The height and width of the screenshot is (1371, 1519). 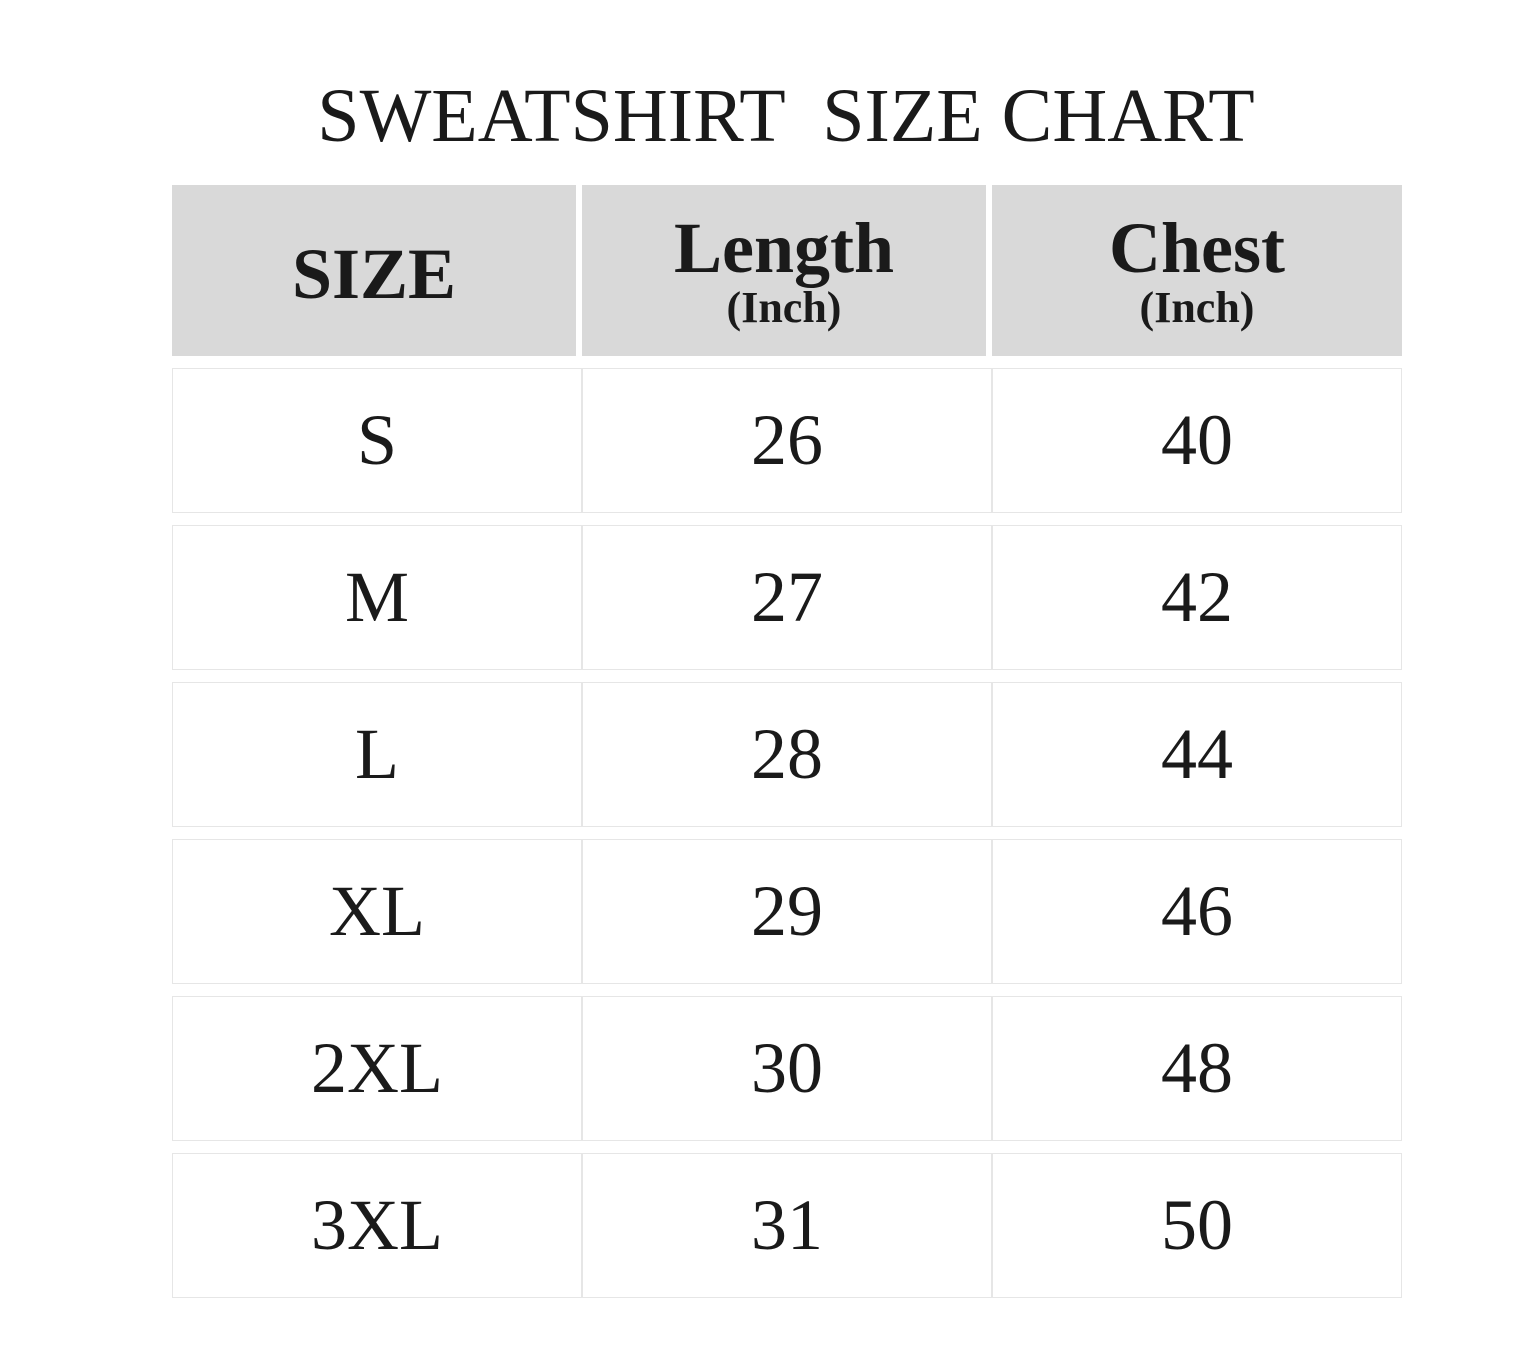 I want to click on table-cell: L, so click(x=377, y=754).